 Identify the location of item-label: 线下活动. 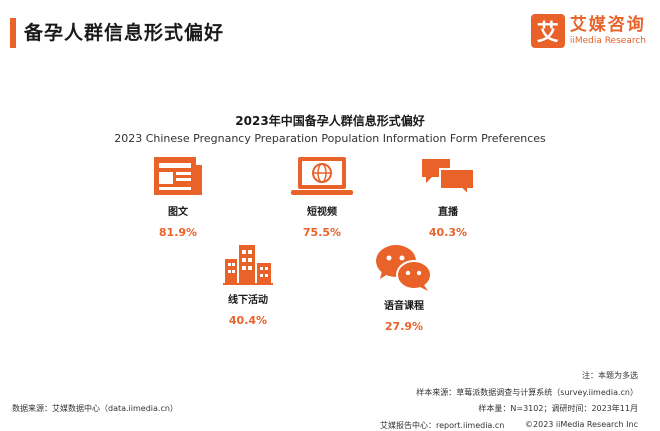
(248, 300).